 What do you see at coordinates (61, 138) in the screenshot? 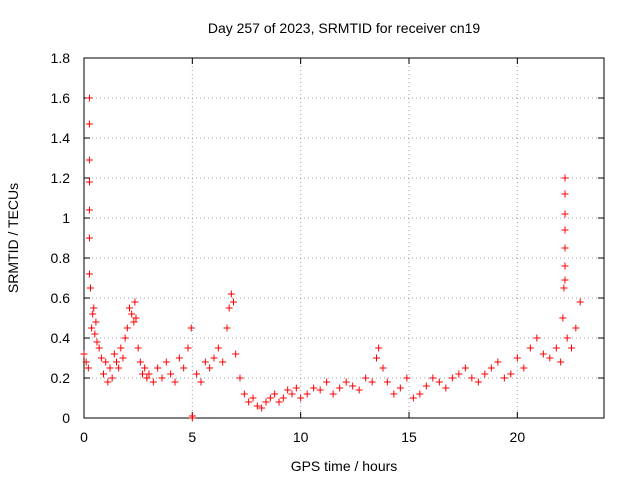
I see `y-tick-label: 1.4` at bounding box center [61, 138].